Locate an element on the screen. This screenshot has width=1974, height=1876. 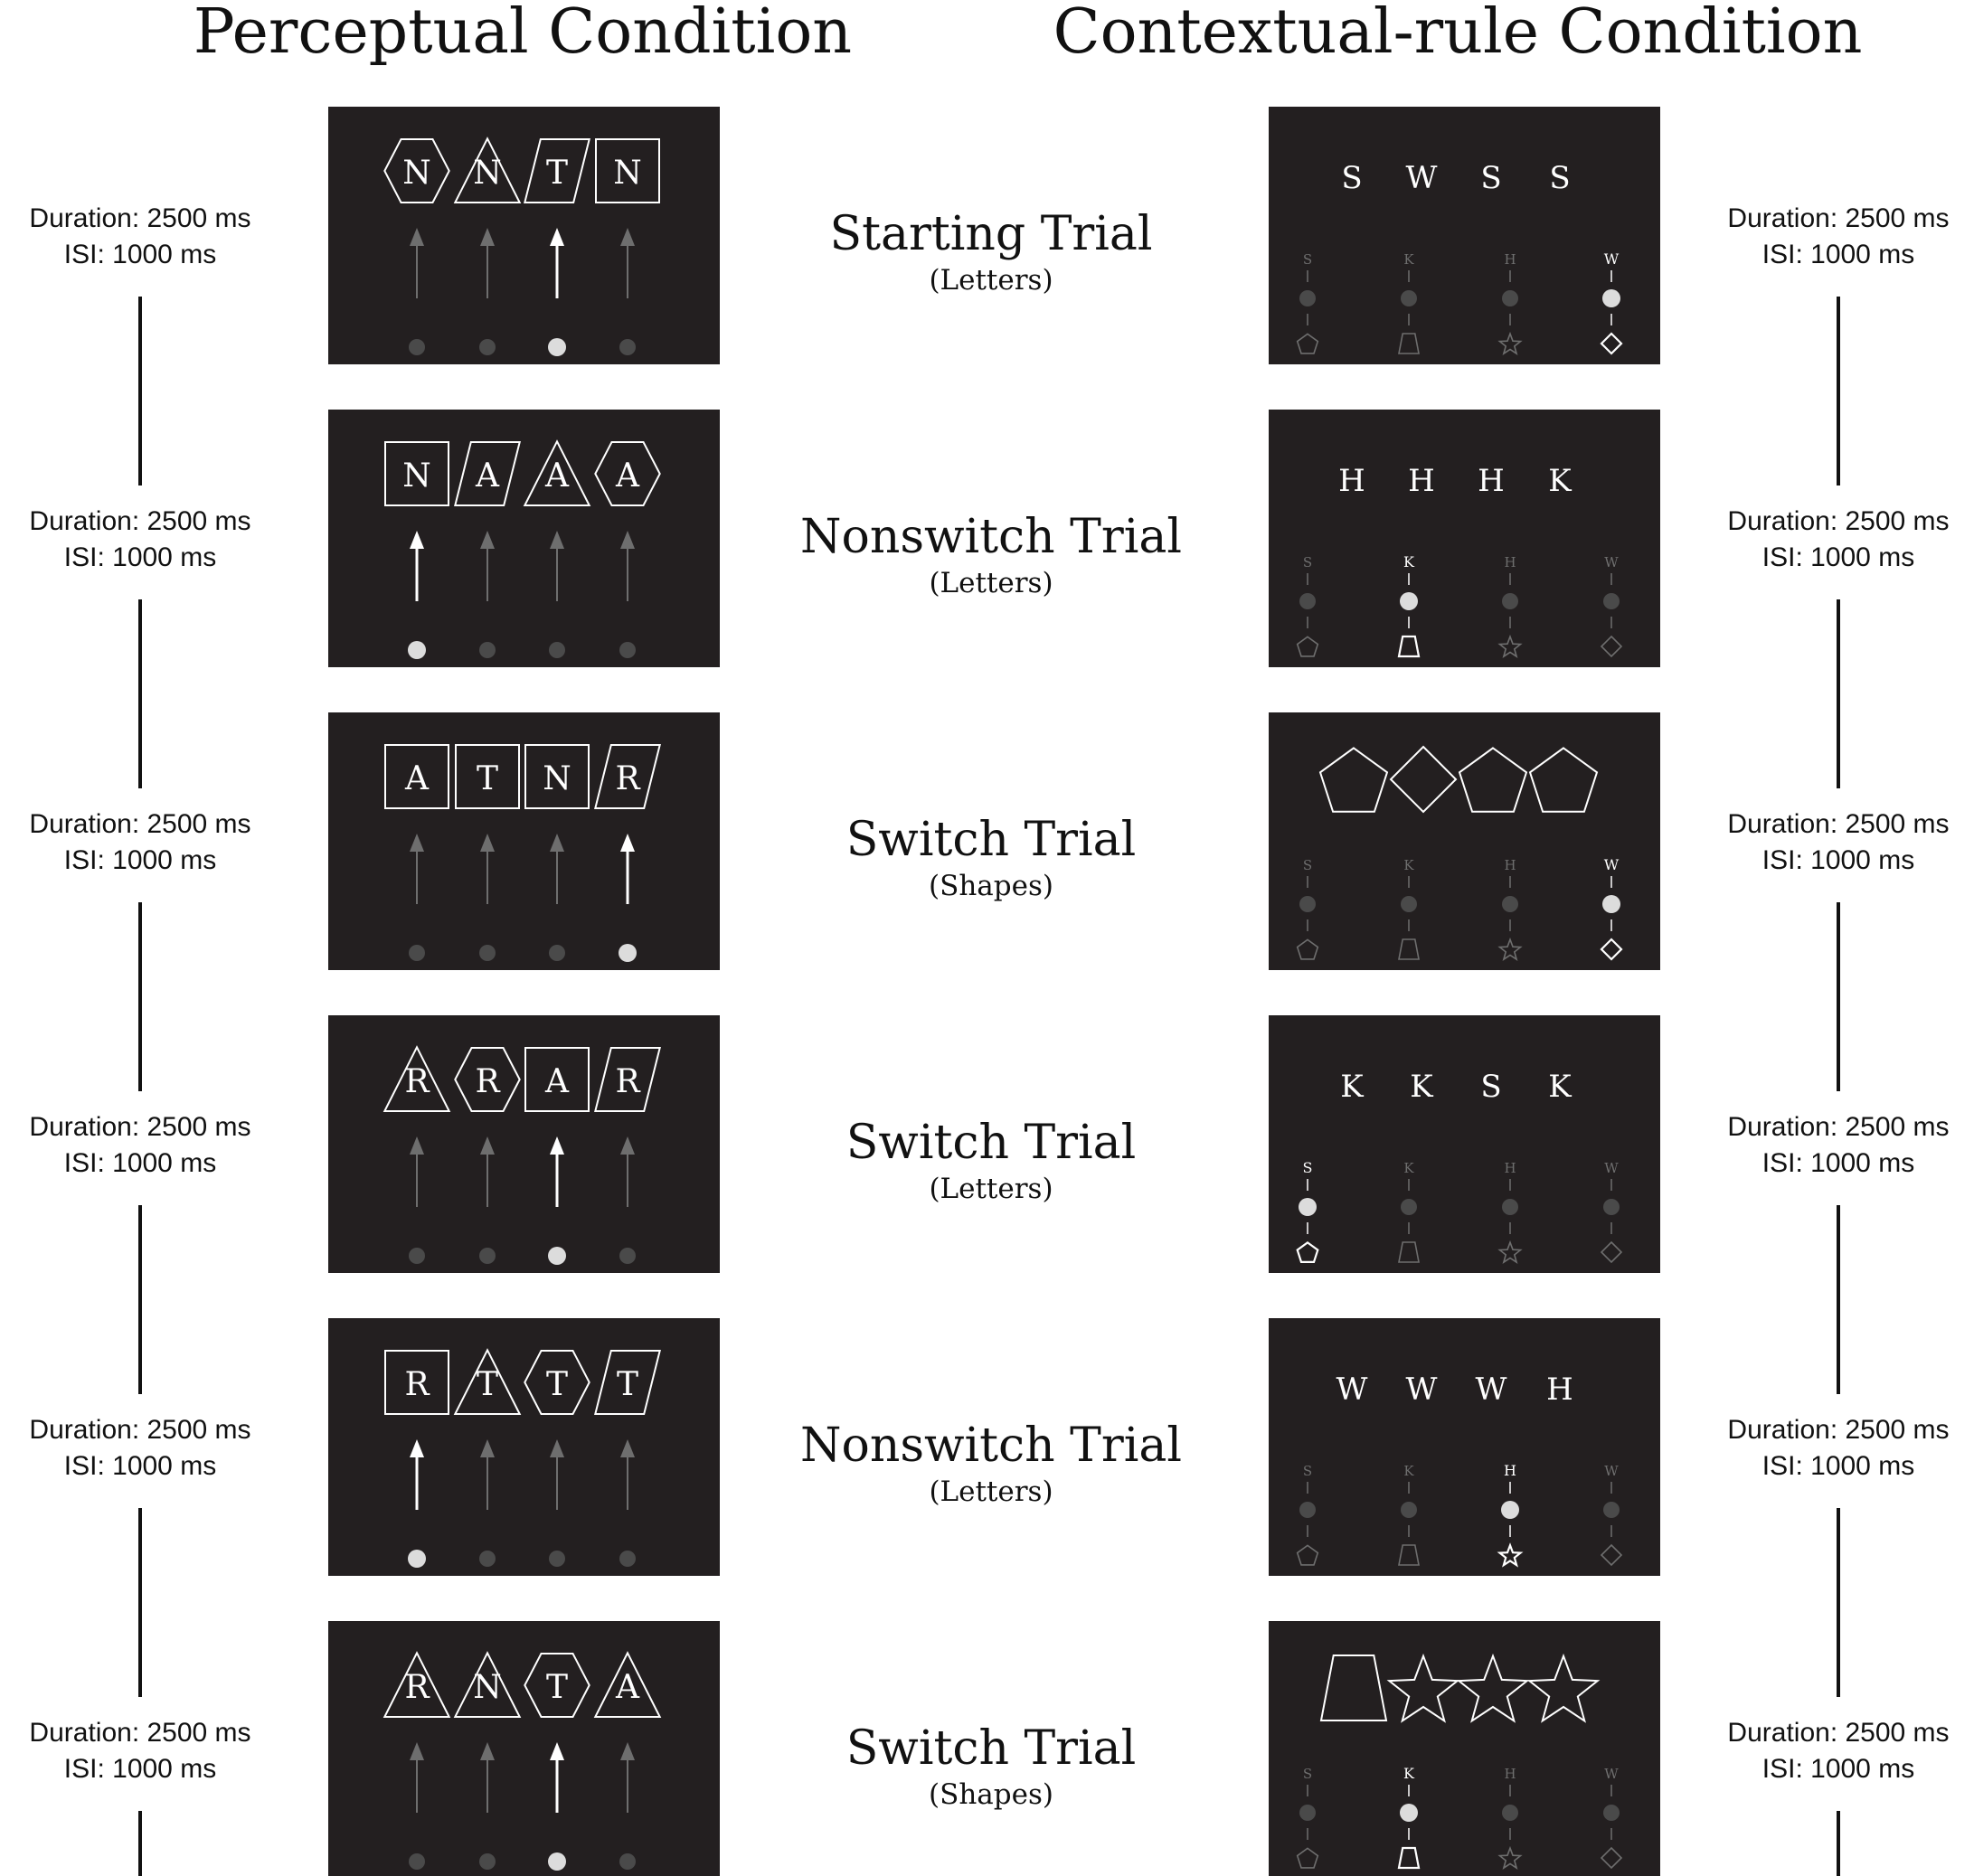
pentagon-stimulus is located at coordinates (1563, 780).